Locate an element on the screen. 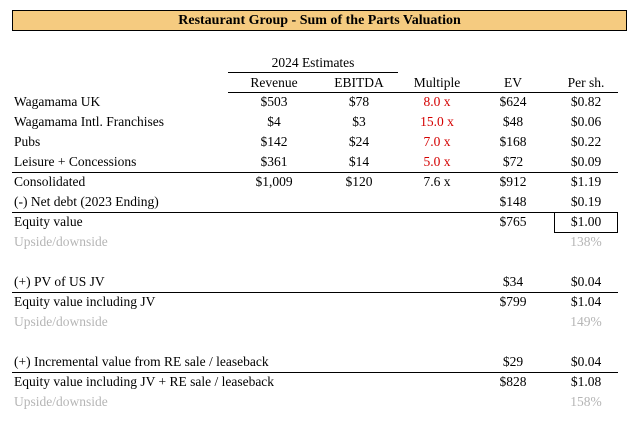  multiple-value: 5.0 x is located at coordinates (437, 161).